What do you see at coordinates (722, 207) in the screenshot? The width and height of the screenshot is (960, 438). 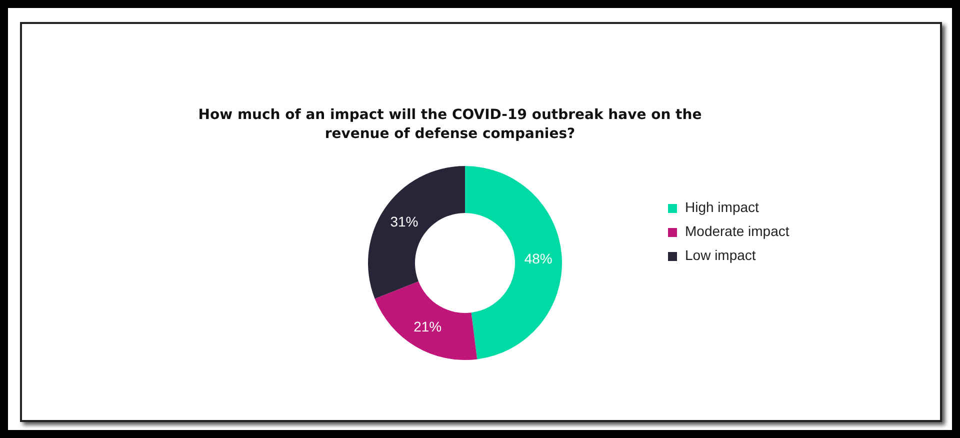 I see `legend-label: High impact` at bounding box center [722, 207].